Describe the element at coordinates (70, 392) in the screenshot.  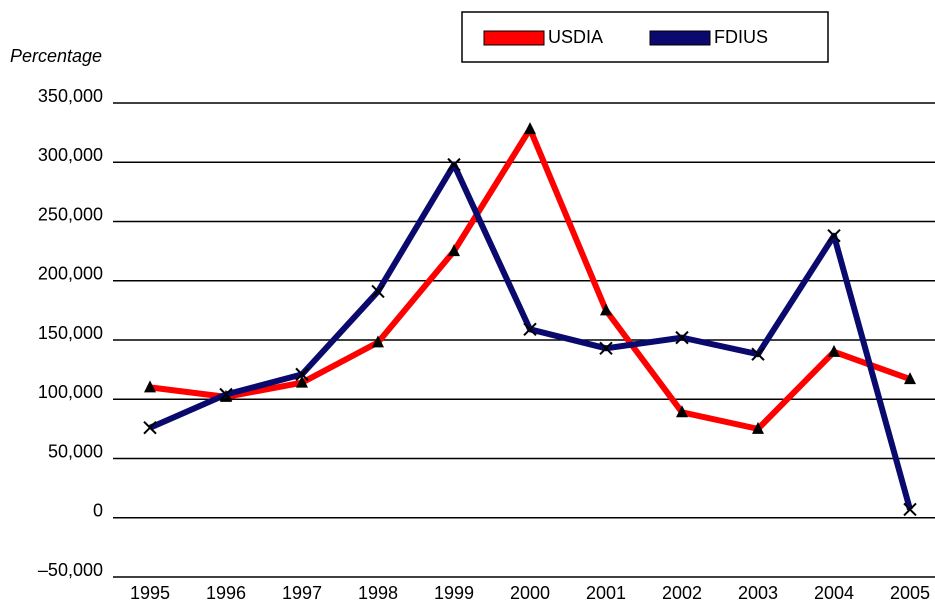
I see `y-tick-label: 100,000` at that location.